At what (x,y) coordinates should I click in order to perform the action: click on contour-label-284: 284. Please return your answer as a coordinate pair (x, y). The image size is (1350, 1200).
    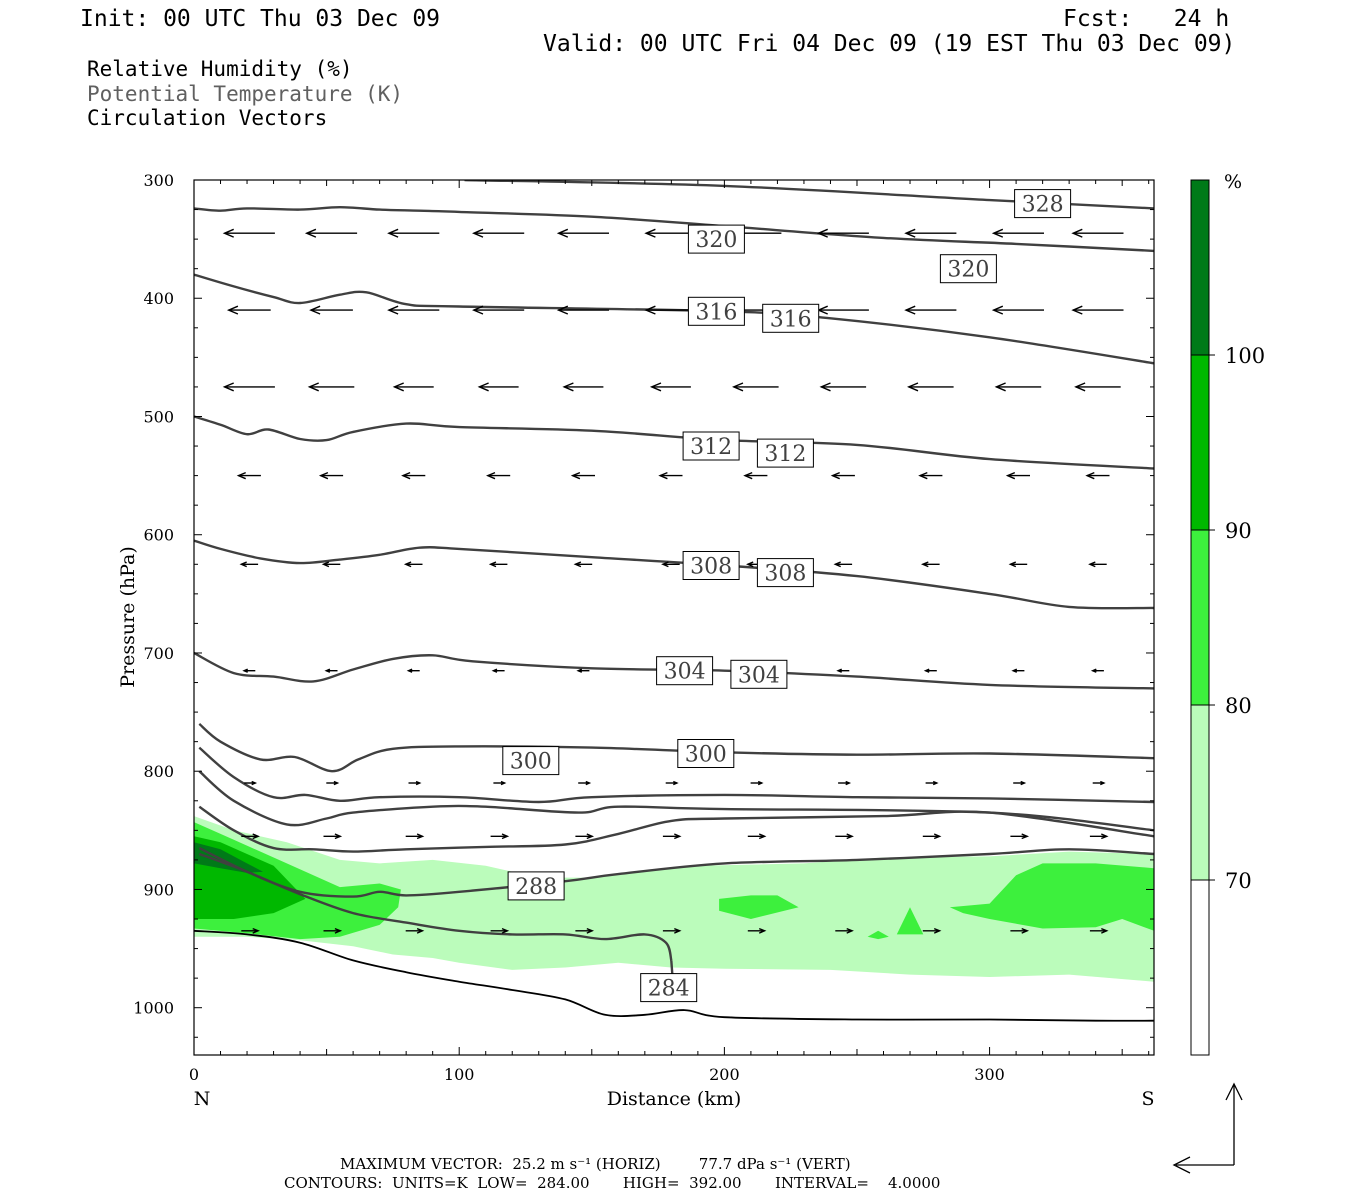
    Looking at the image, I should click on (669, 988).